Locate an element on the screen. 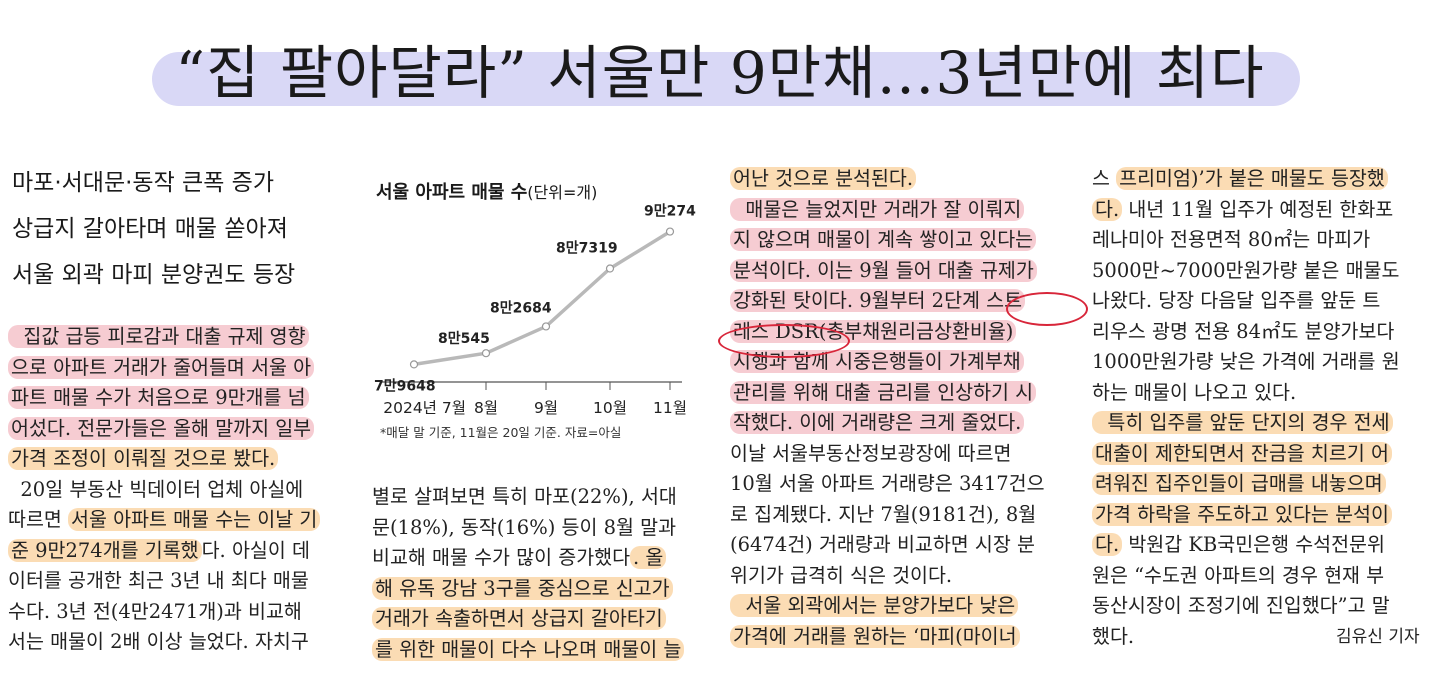  text-line: (6474건) 거래량과 비교하면 시장 분 is located at coordinates (887, 545).